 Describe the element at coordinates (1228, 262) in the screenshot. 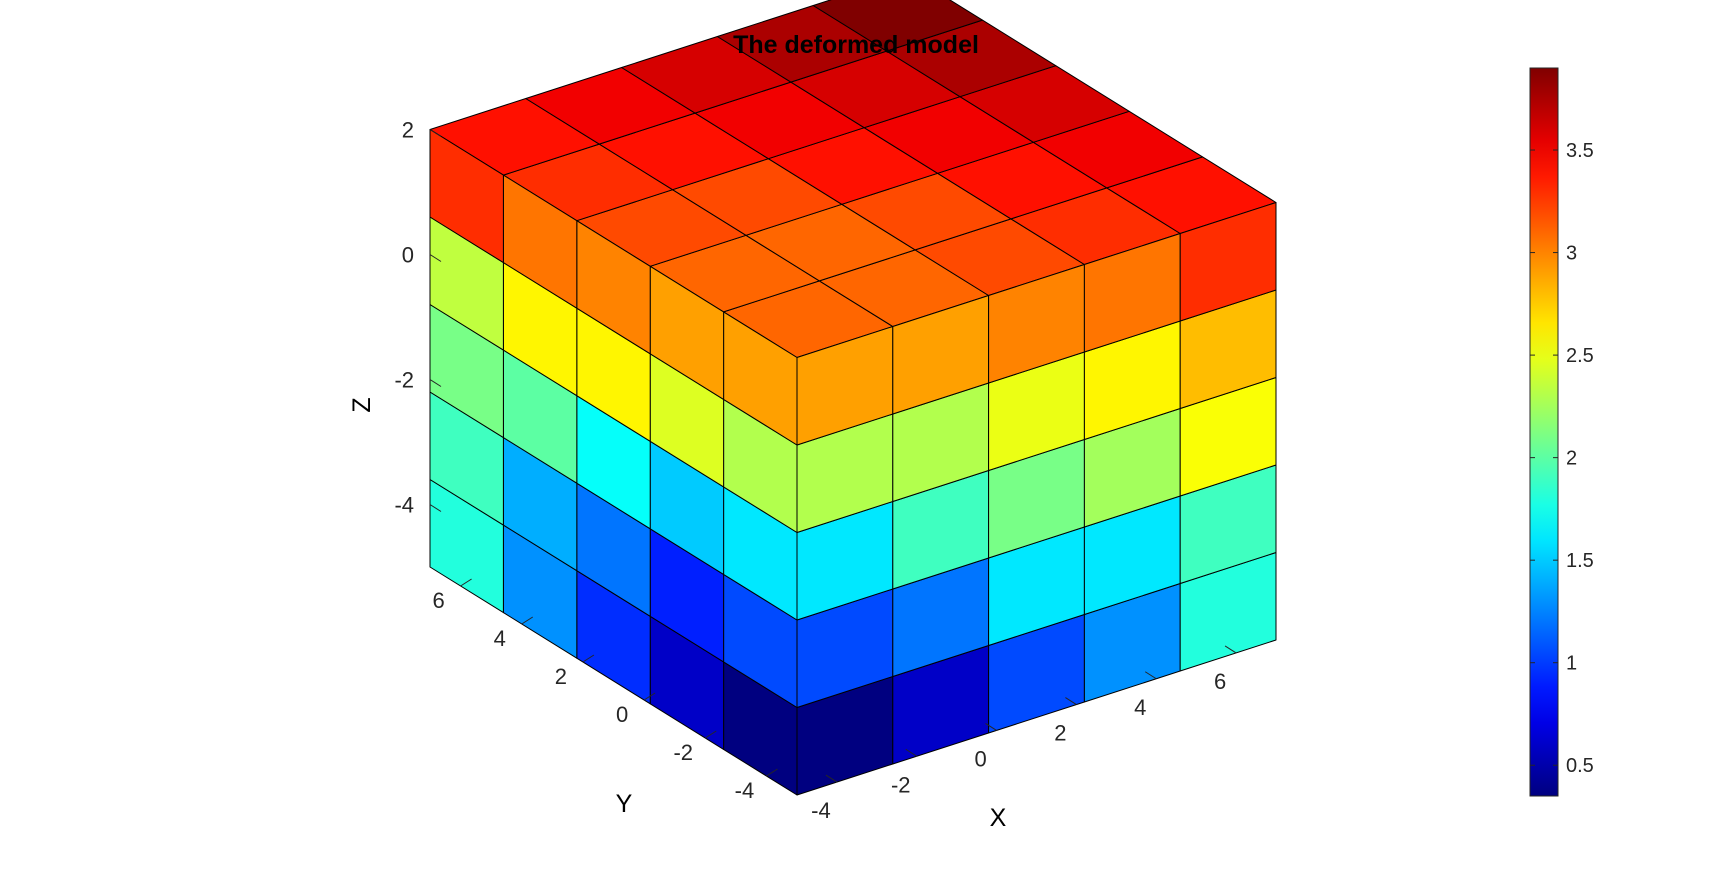

I see `front-face-cell` at that location.